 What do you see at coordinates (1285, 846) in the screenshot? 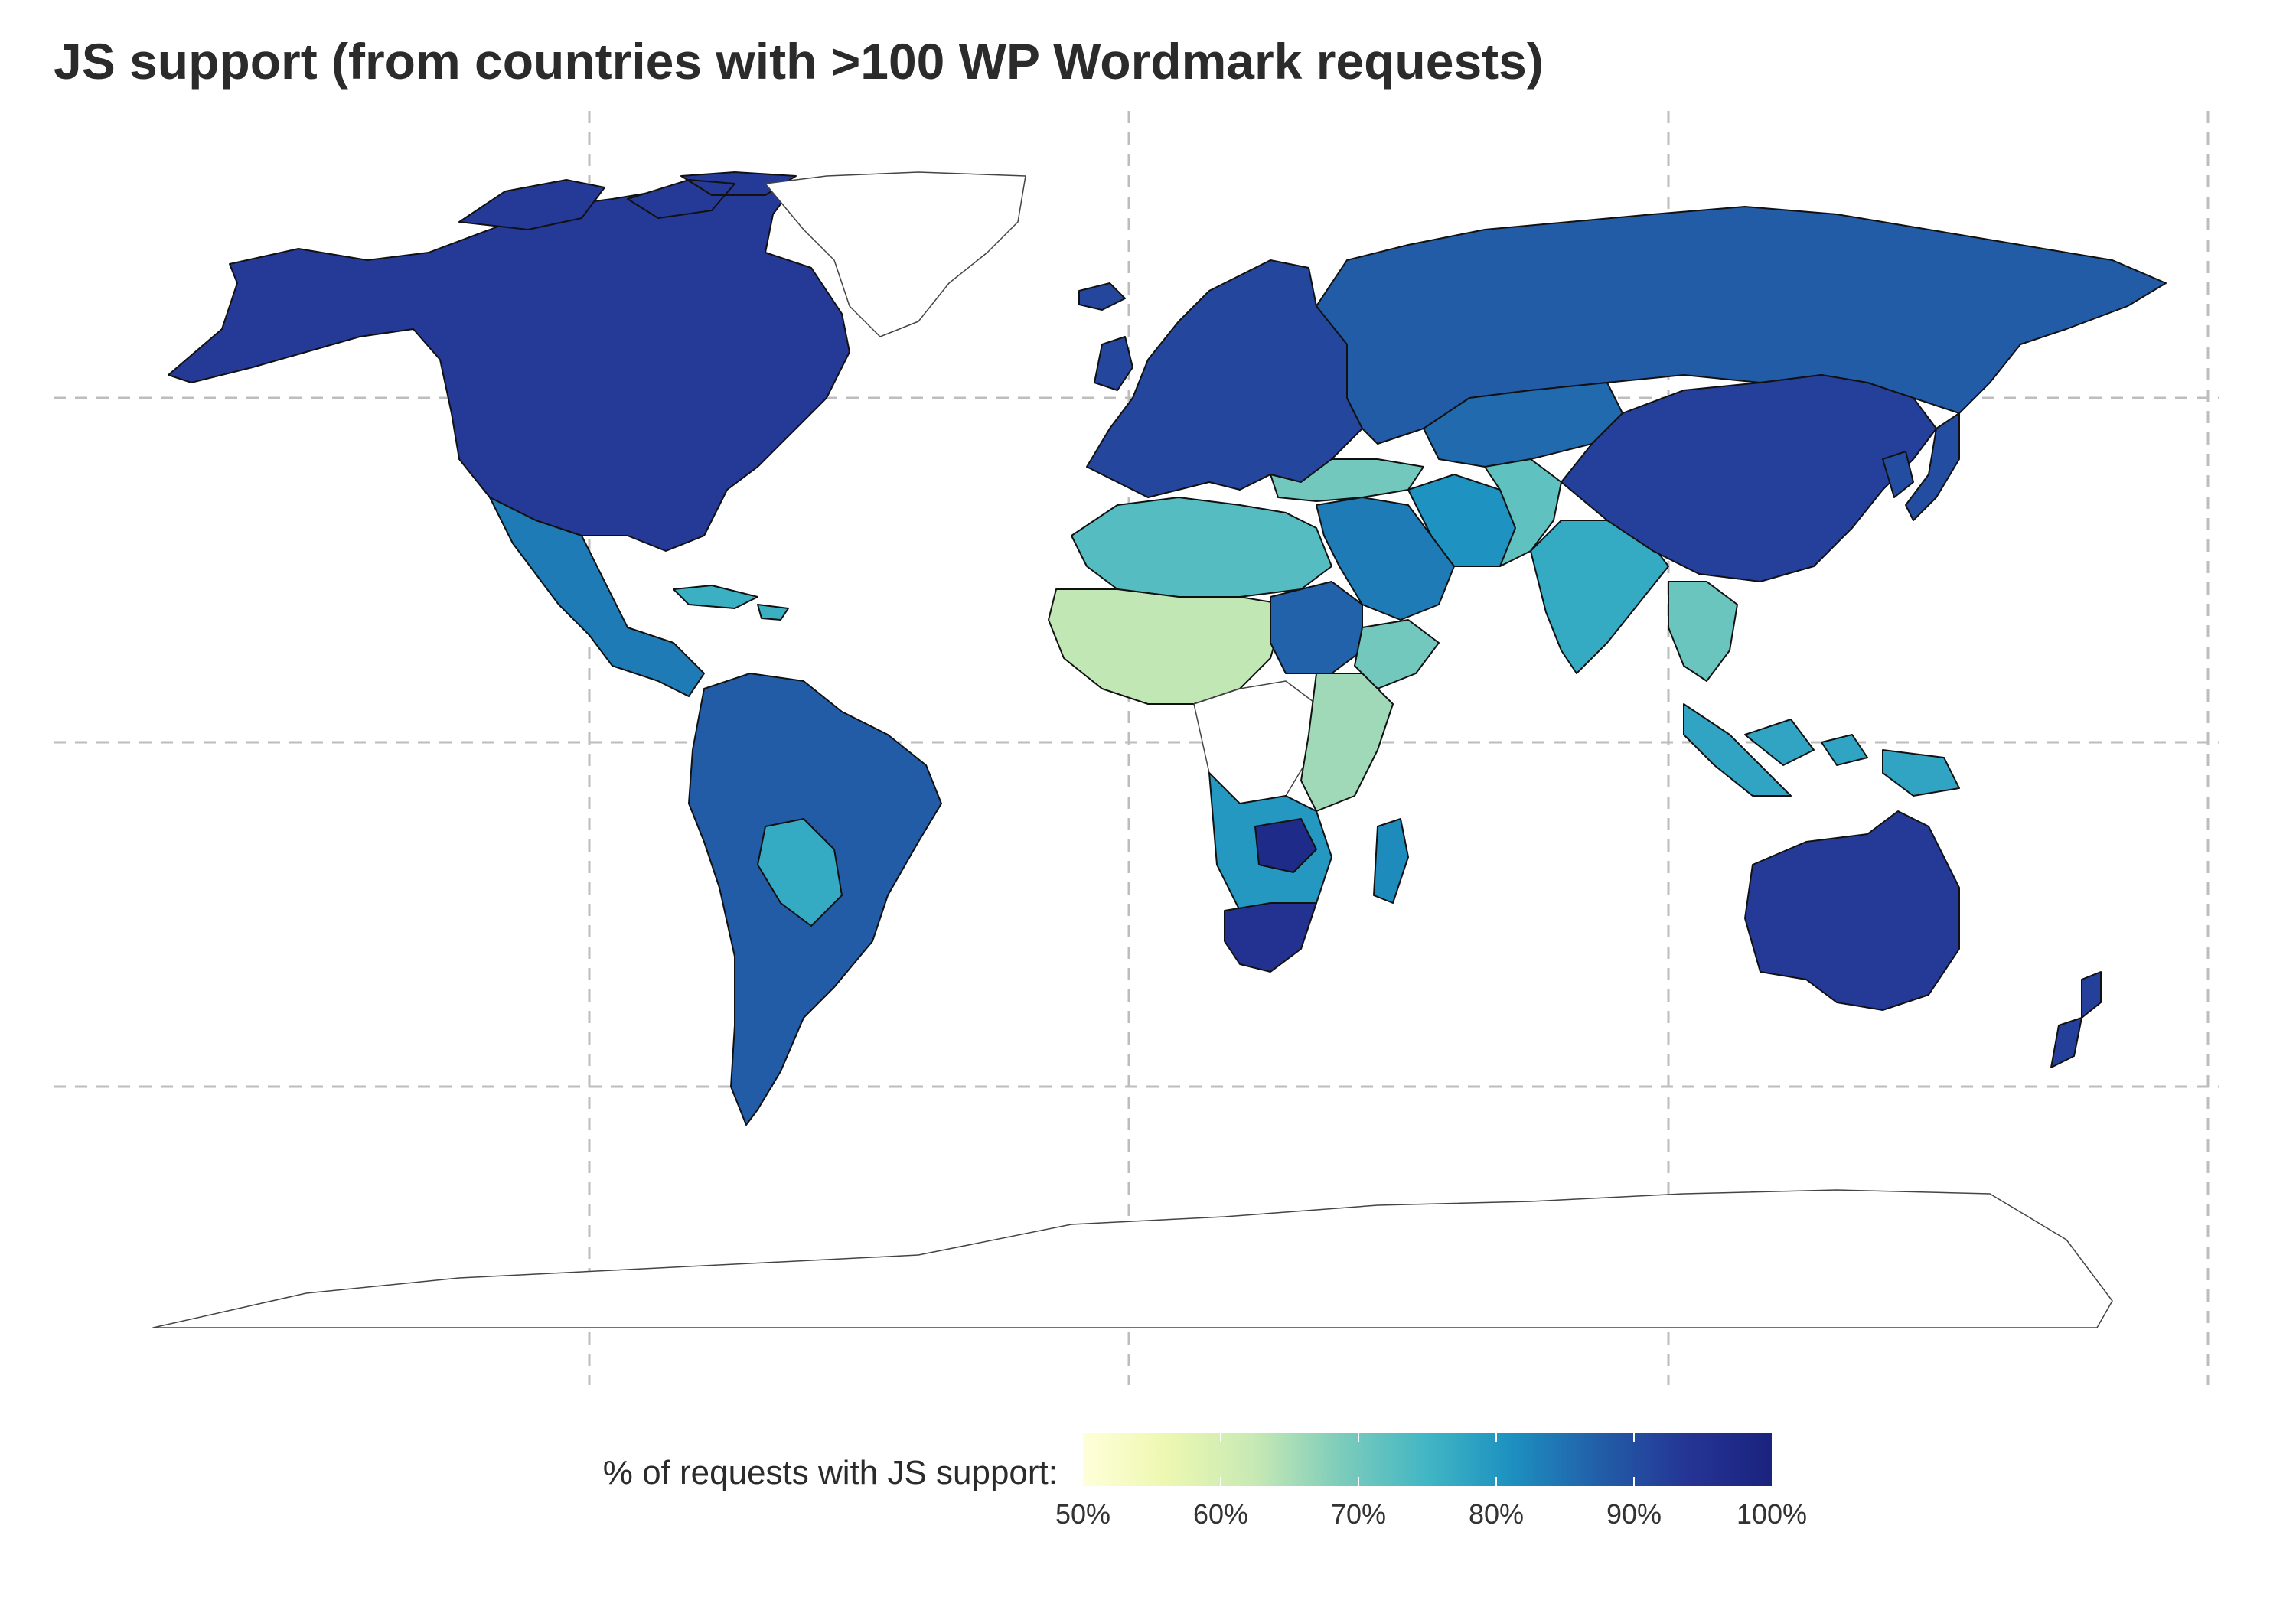
I see `region-zambia` at bounding box center [1285, 846].